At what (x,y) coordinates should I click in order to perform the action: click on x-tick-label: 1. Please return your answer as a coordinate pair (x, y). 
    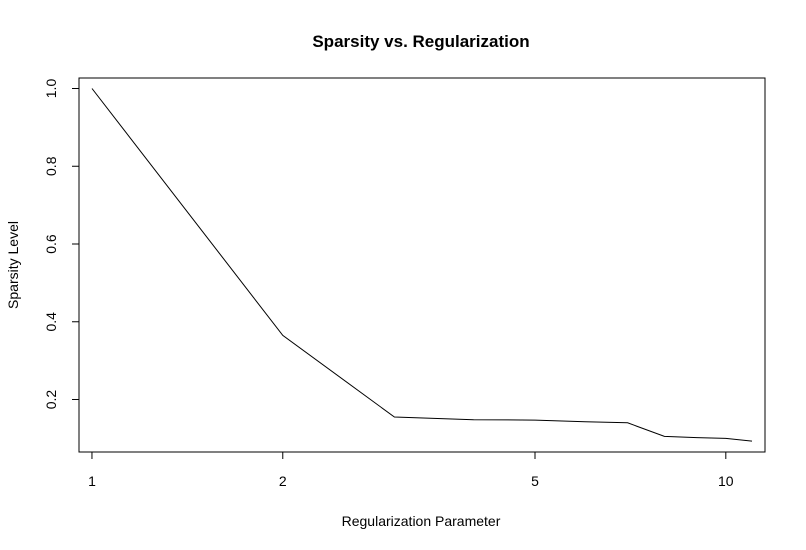
    Looking at the image, I should click on (92, 481).